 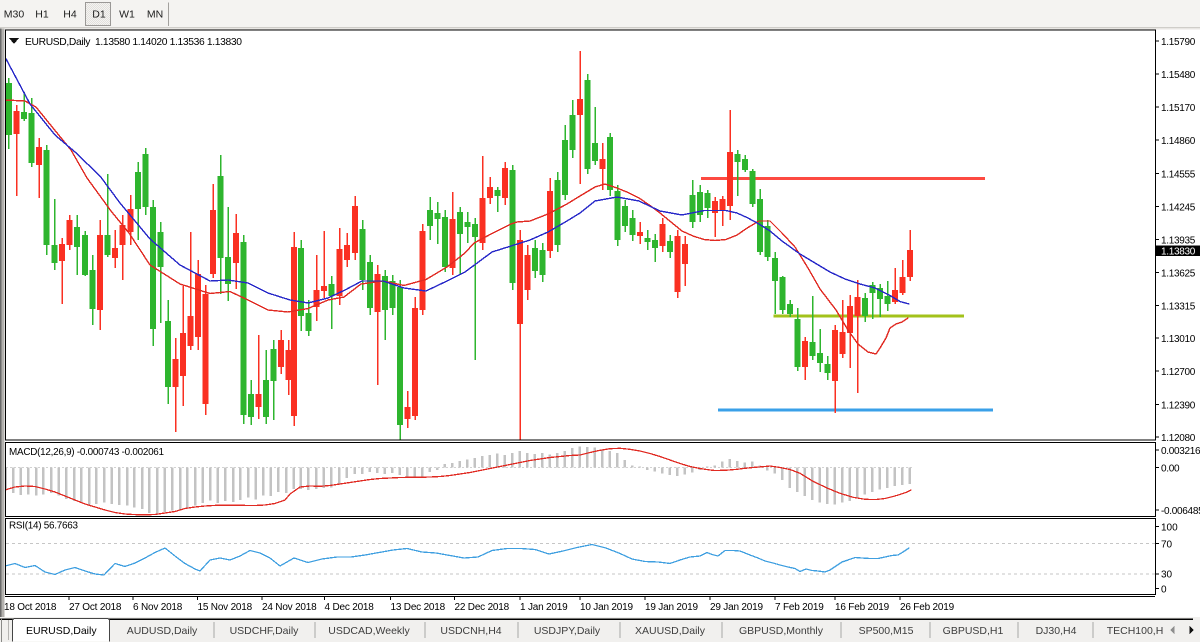 I want to click on svg-text: 1.14860, so click(x=1178, y=141).